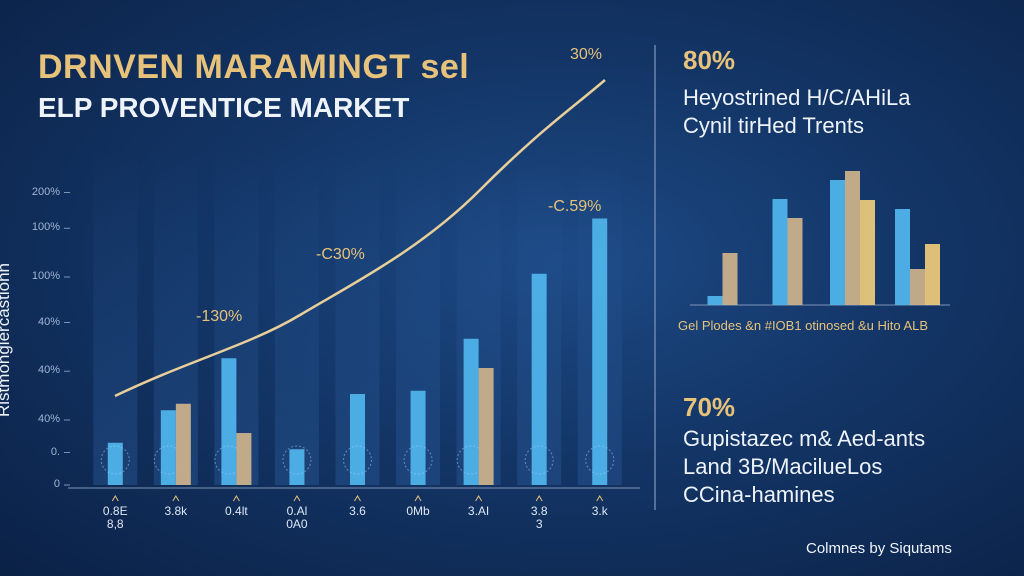 The image size is (1024, 576). What do you see at coordinates (709, 407) in the screenshot?
I see `stat: 70%` at bounding box center [709, 407].